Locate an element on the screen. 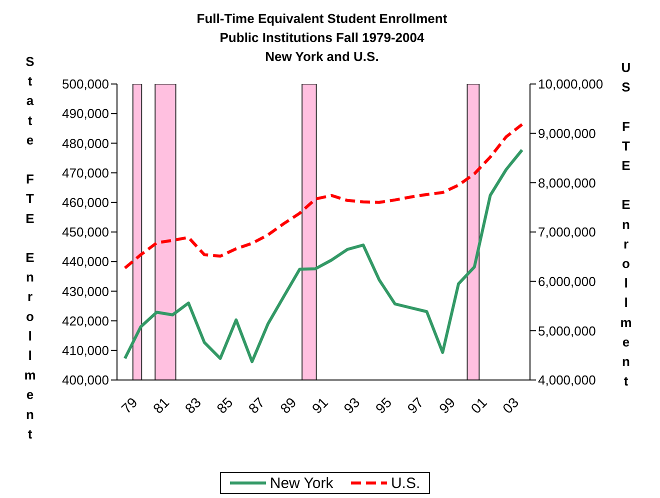 This screenshot has width=660, height=498. y2-tick-label: 10,000,000 is located at coordinates (571, 84).